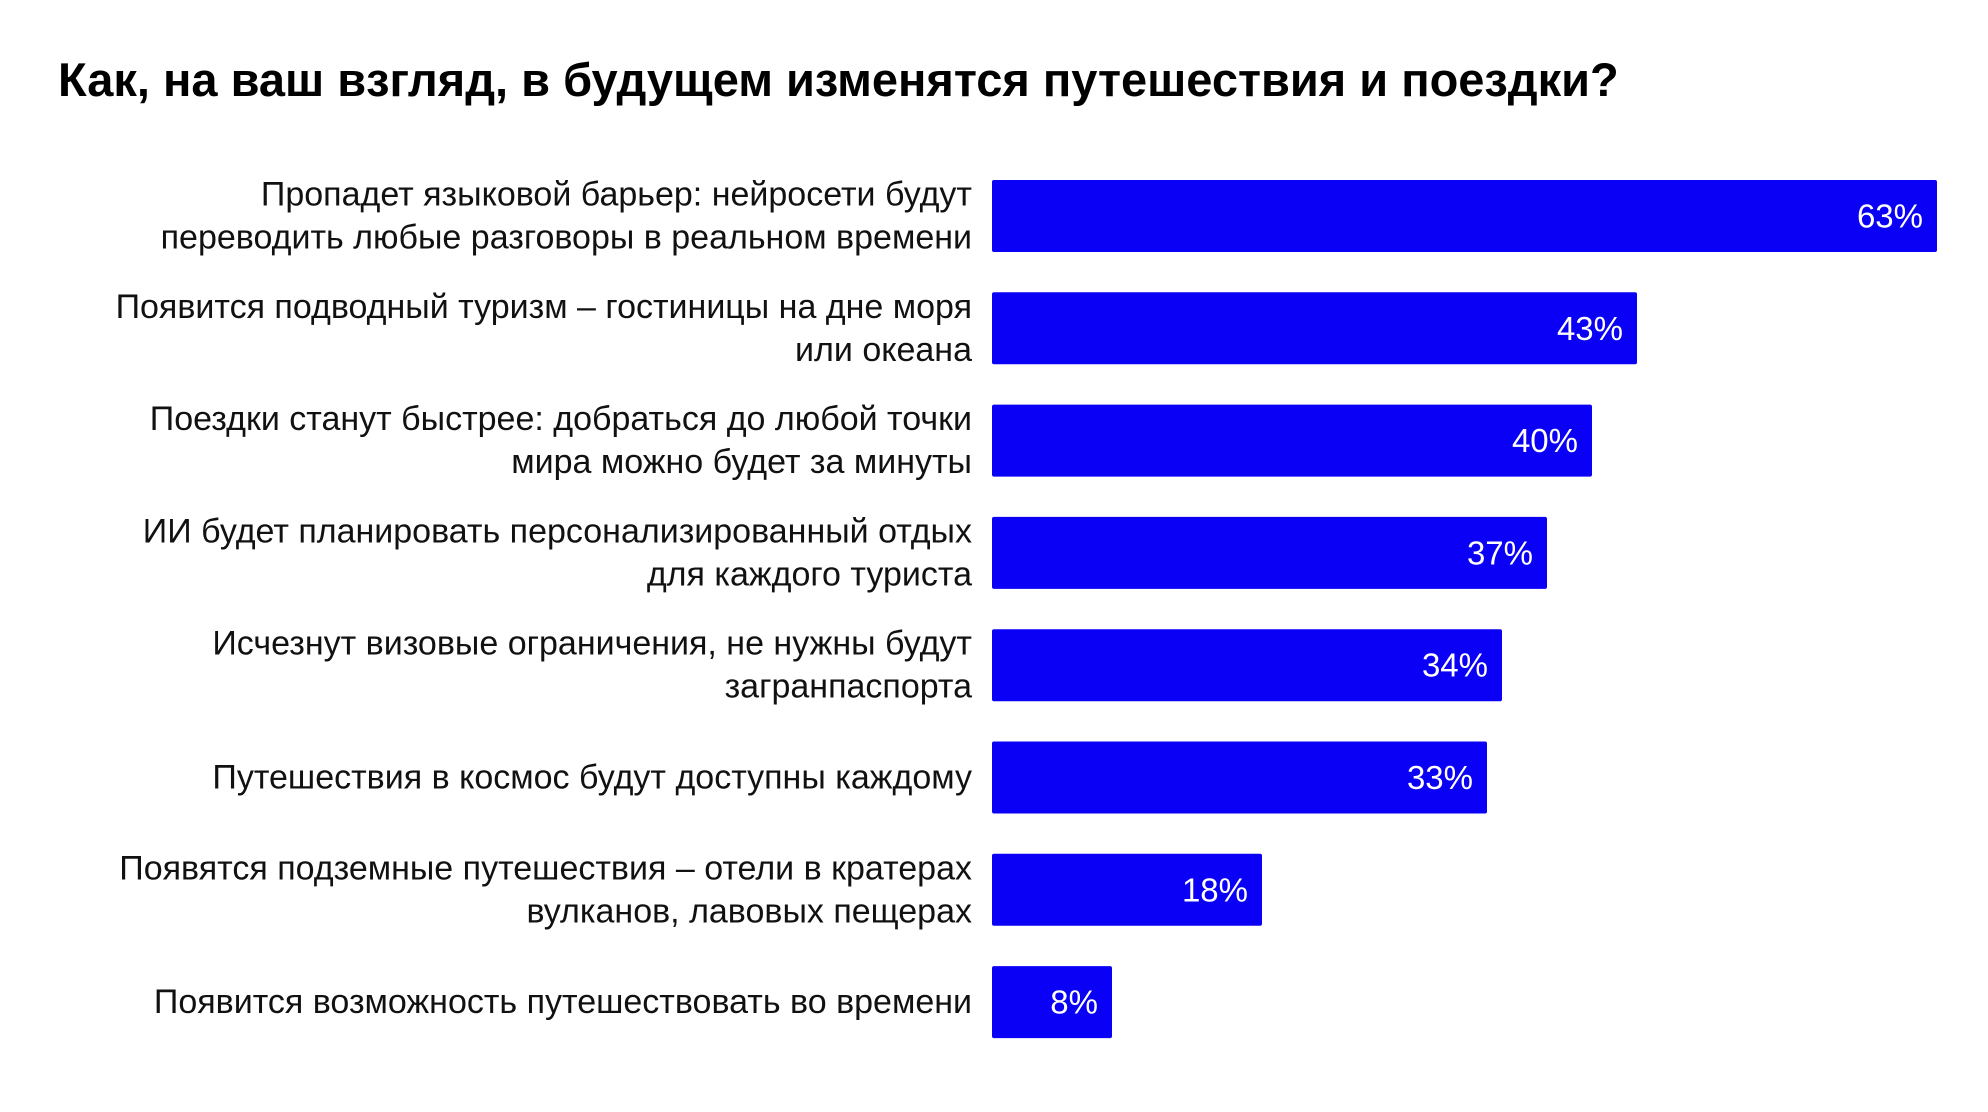  I want to click on category-label-7-line-2: вулканов, лавовых пещерах, so click(749, 911).